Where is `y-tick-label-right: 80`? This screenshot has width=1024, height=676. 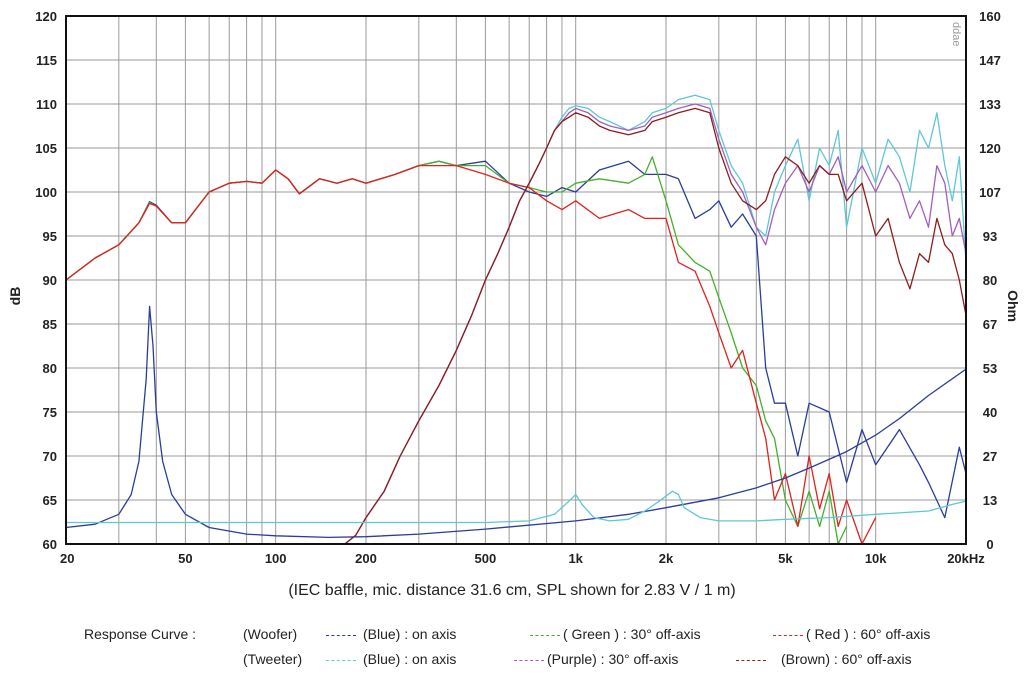
y-tick-label-right: 80 is located at coordinates (990, 280).